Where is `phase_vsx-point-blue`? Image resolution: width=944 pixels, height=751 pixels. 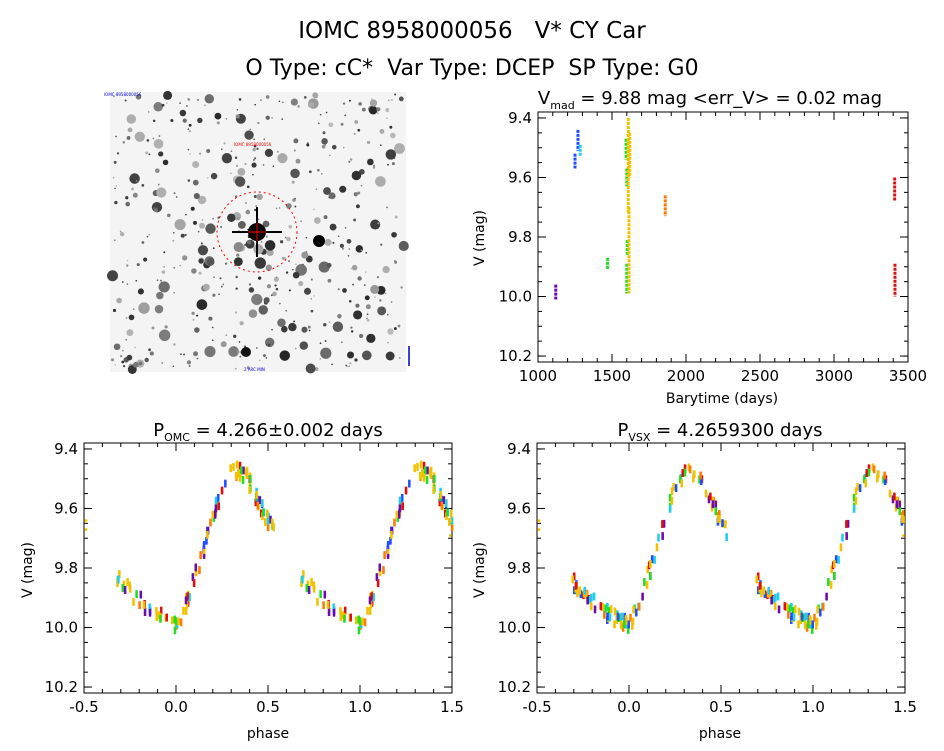 phase_vsx-point-blue is located at coordinates (722, 520).